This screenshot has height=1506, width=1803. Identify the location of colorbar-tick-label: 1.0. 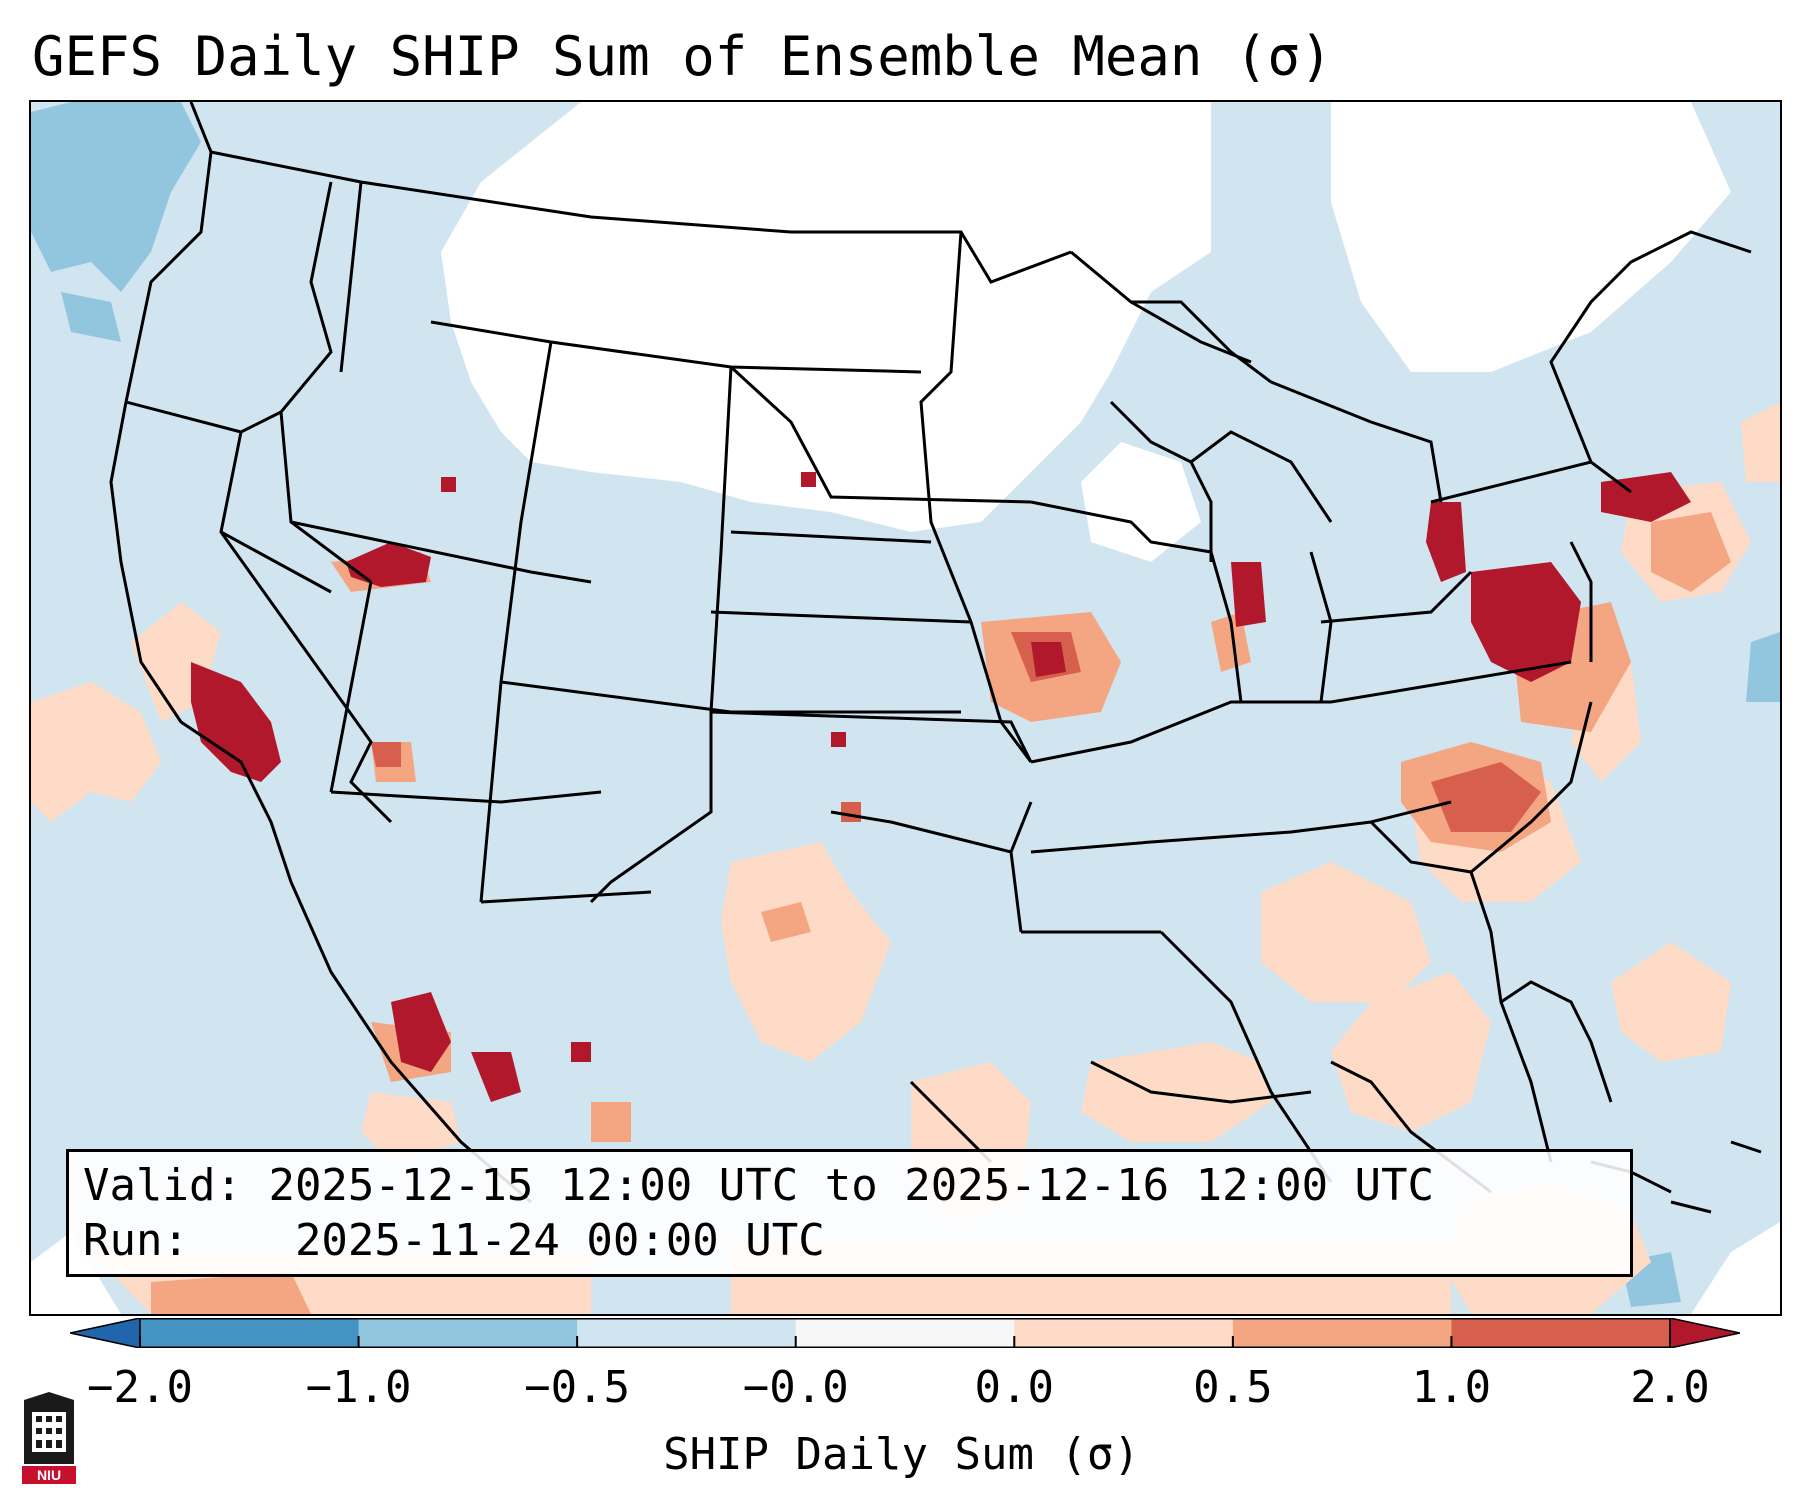
(1451, 1387).